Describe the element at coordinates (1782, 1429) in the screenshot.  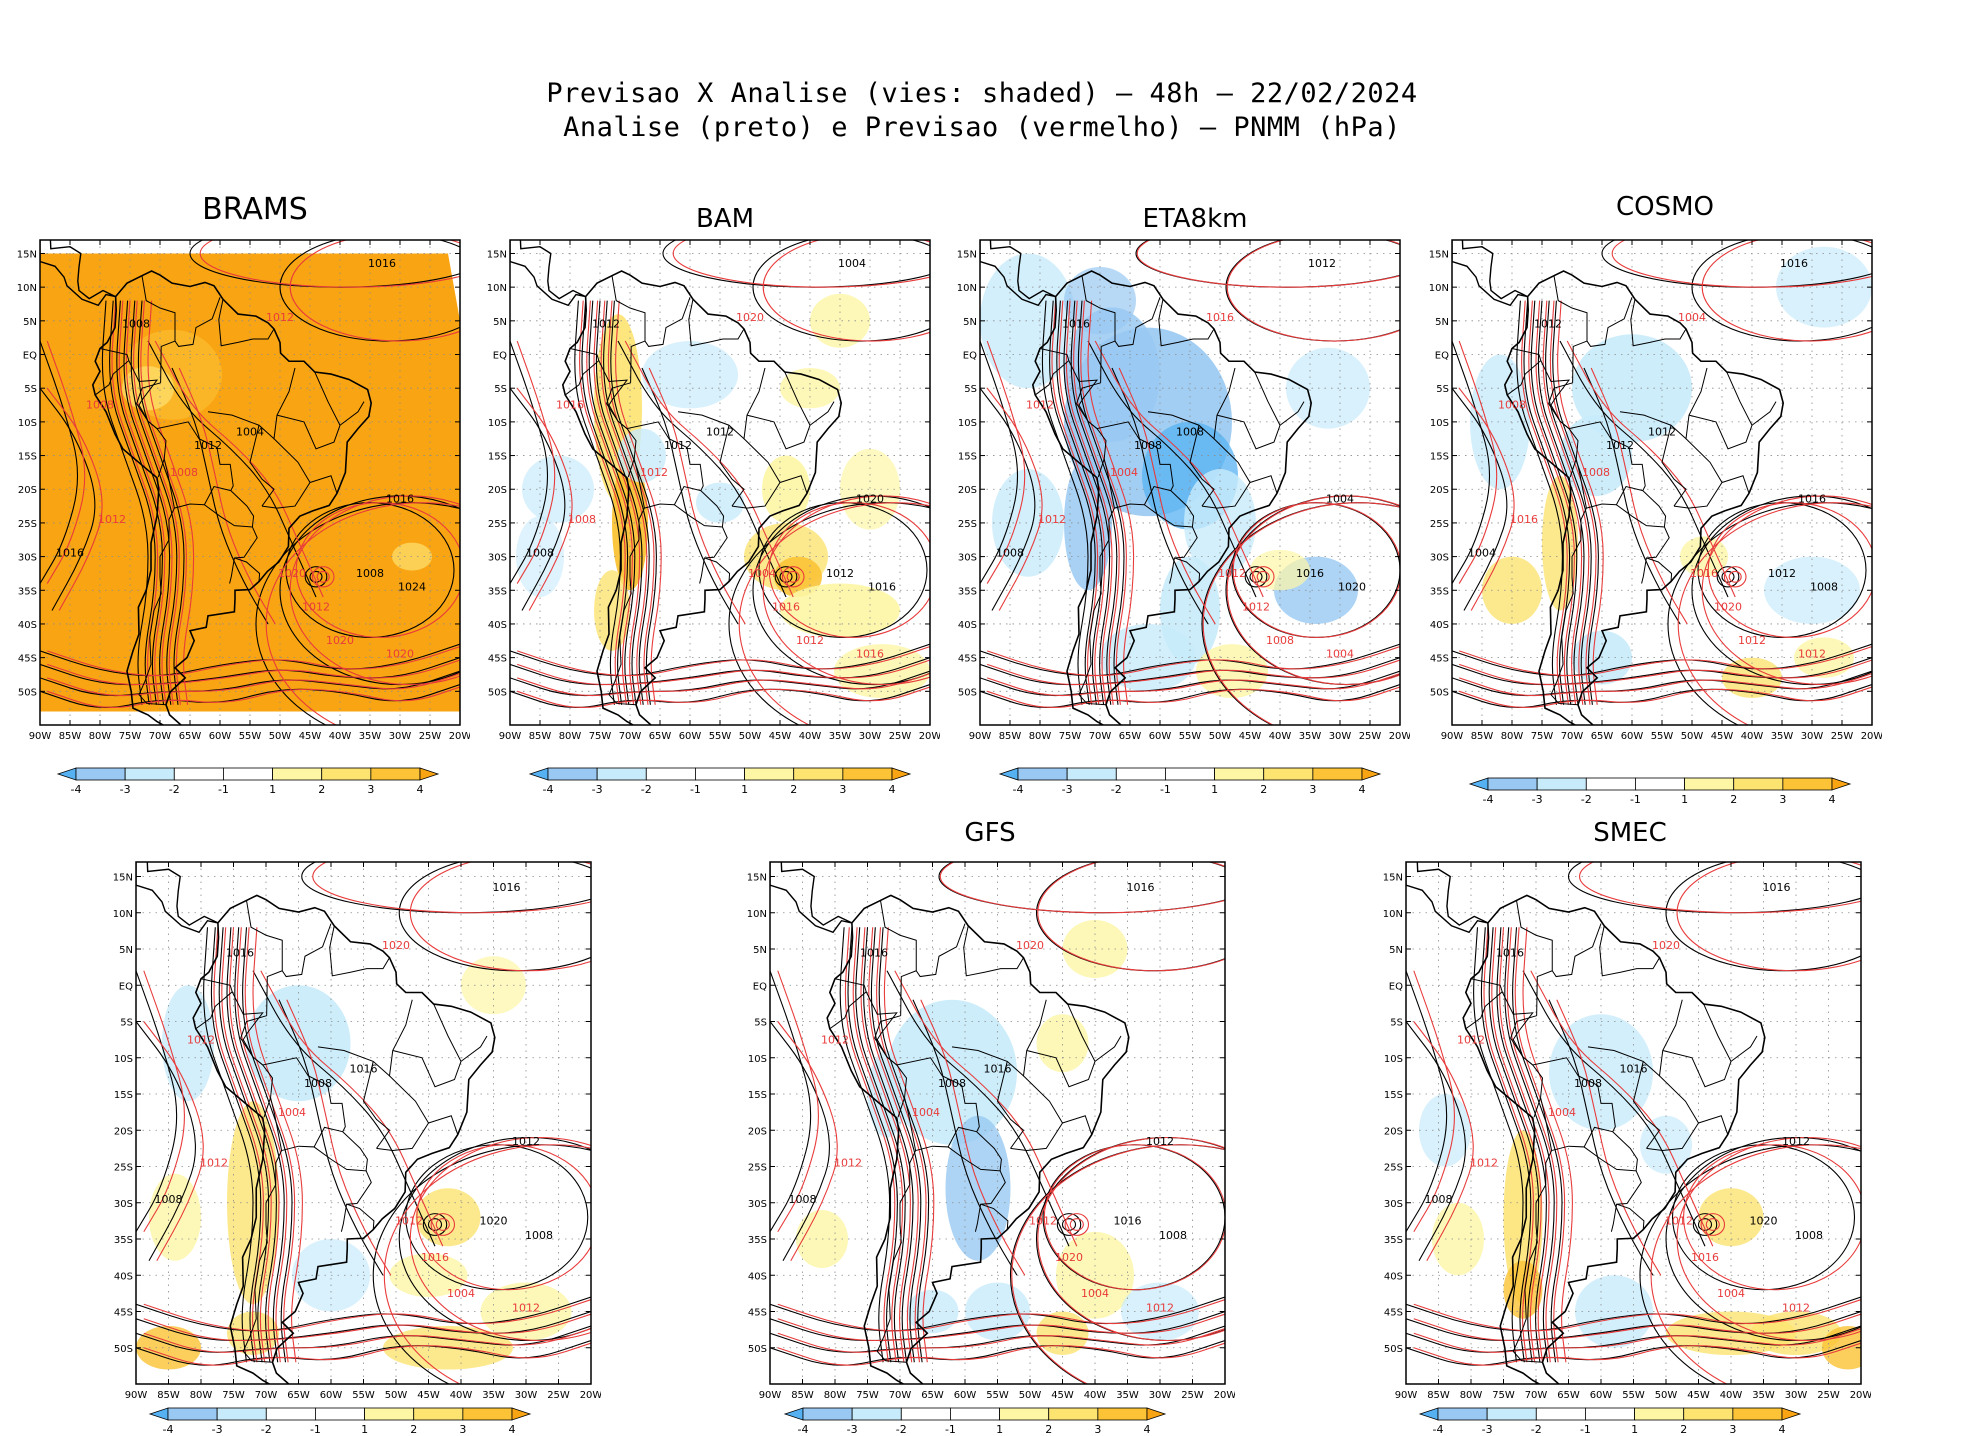
I see `colorbar-label: 4` at that location.